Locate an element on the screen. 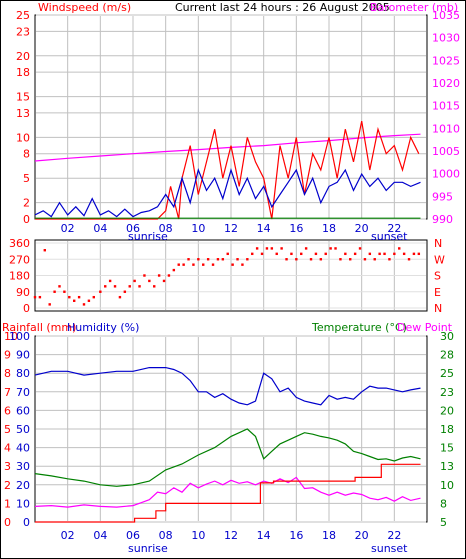  temperature-tick-label: 25 is located at coordinates (447, 373).